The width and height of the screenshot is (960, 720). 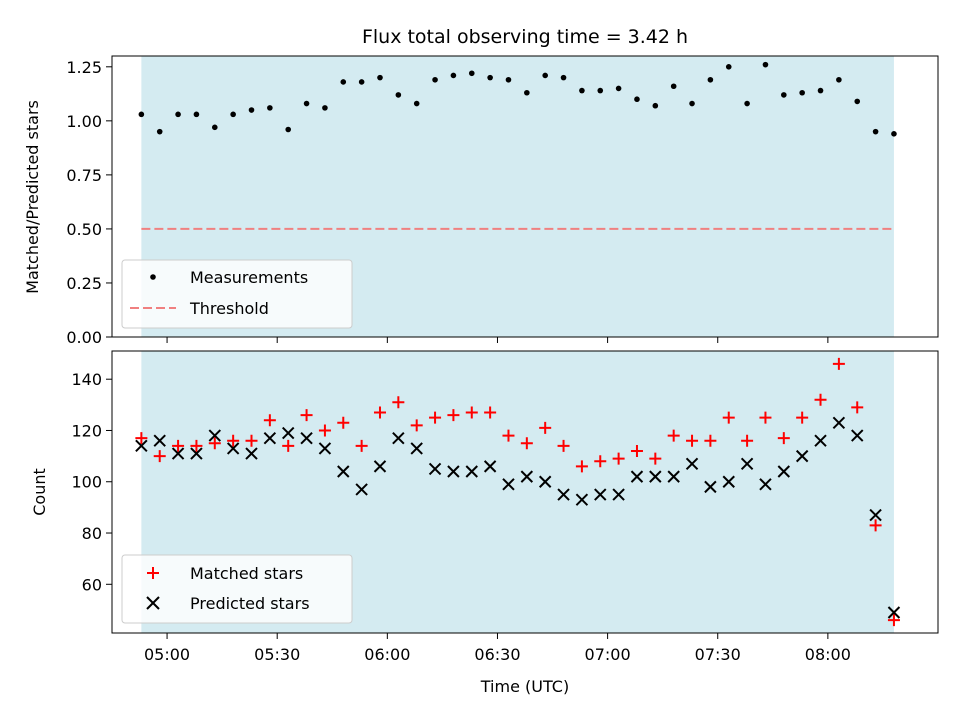 I want to click on x-tick-label: 05:30, so click(x=277, y=654).